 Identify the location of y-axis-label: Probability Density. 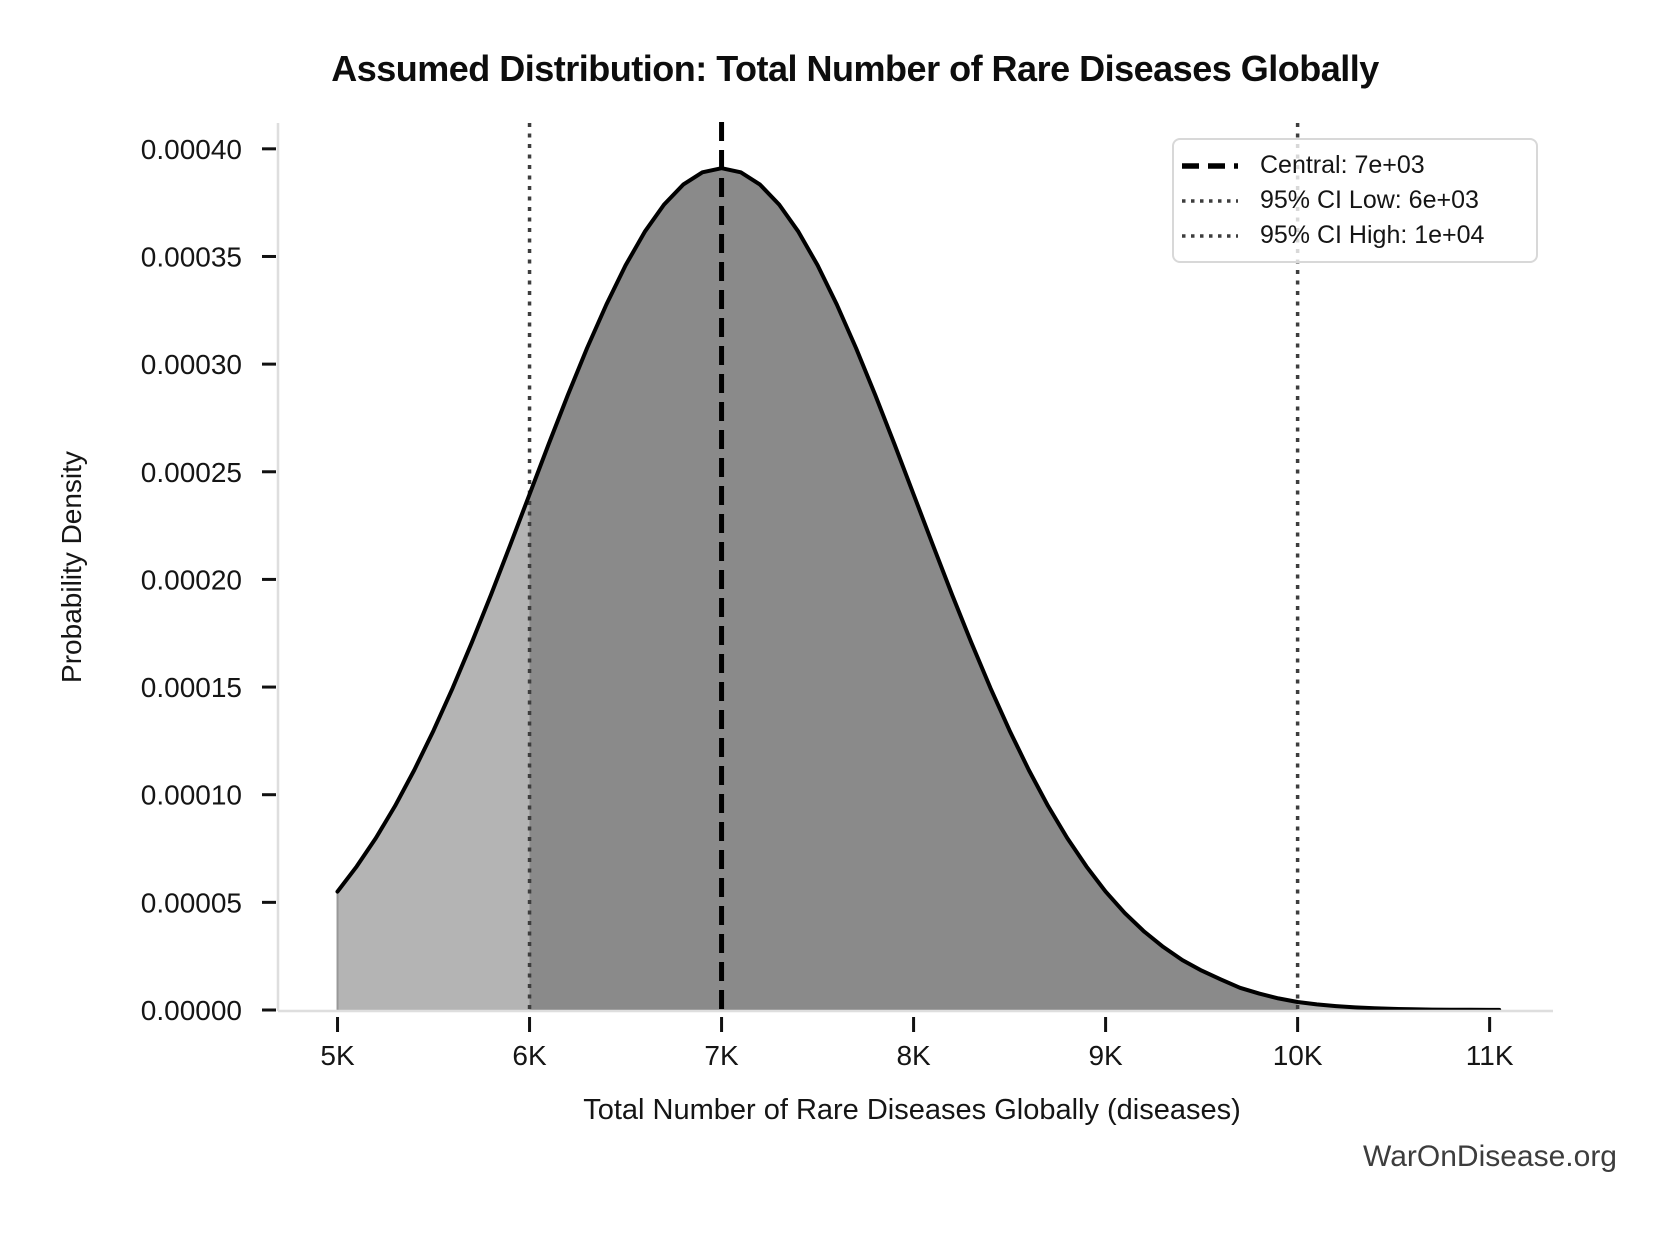
(71, 567).